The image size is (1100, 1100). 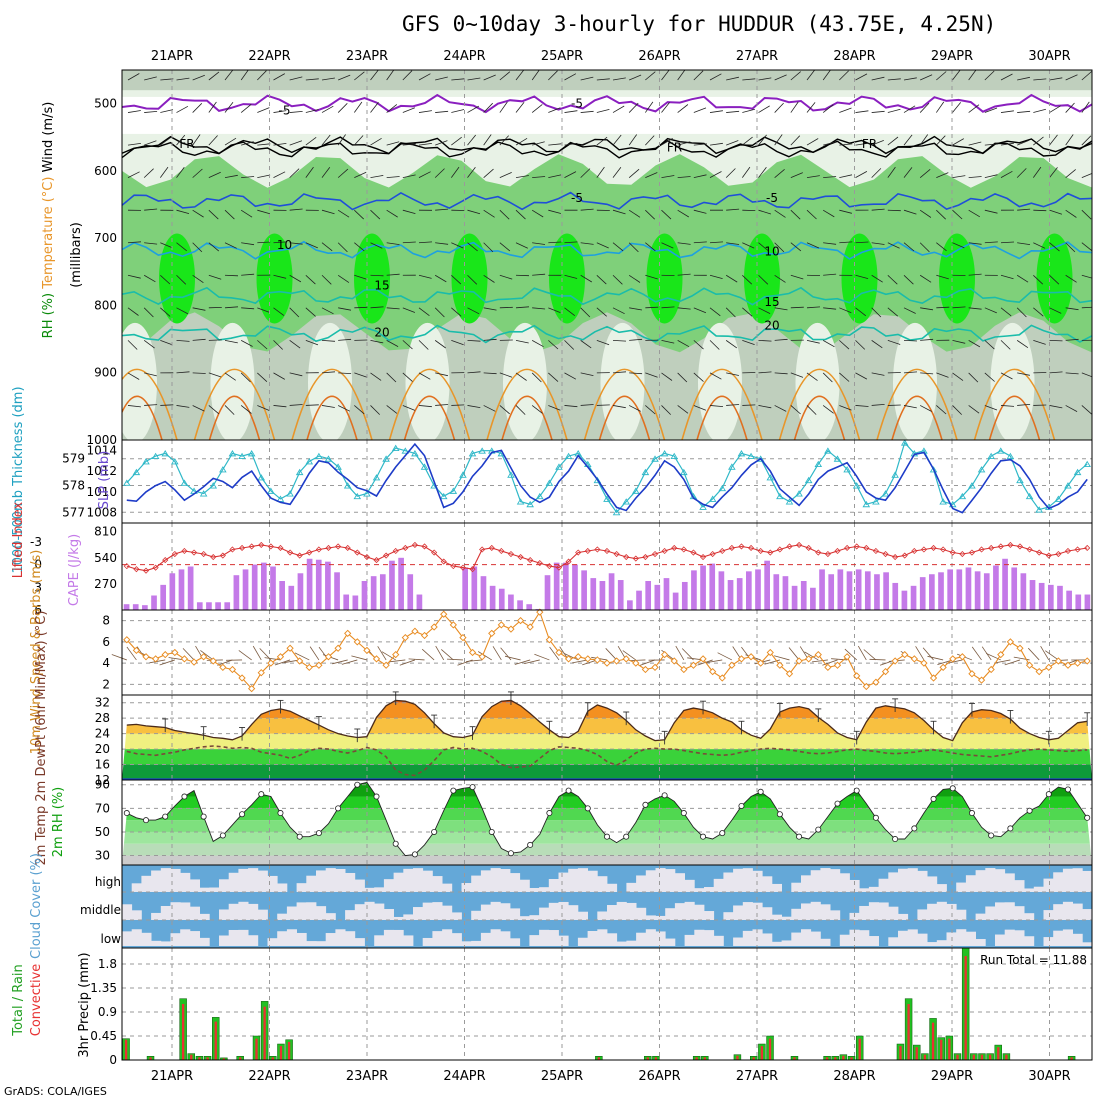 What do you see at coordinates (58, 822) in the screenshot?
I see `rh-axis-title: 2m RH (%)` at bounding box center [58, 822].